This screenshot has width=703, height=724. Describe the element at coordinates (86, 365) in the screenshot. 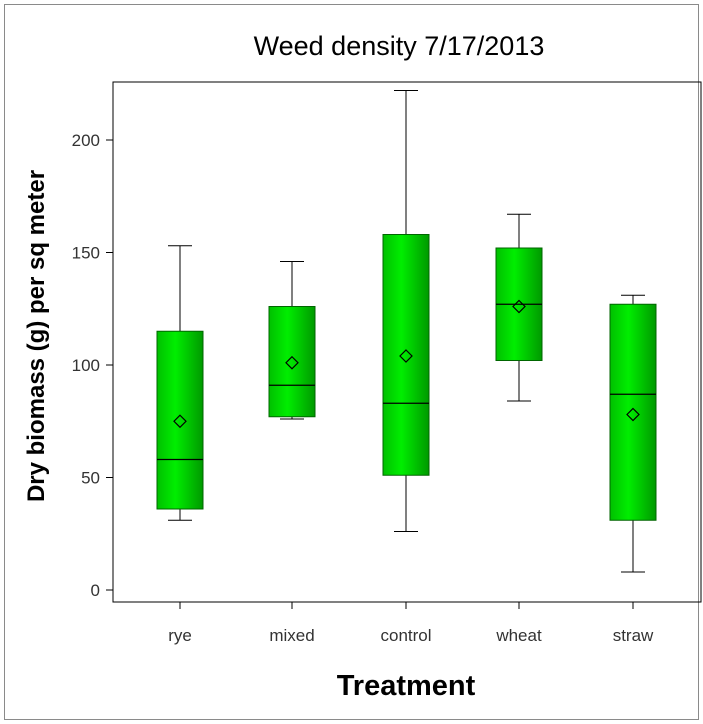

I see `y-tick-label: 100` at that location.